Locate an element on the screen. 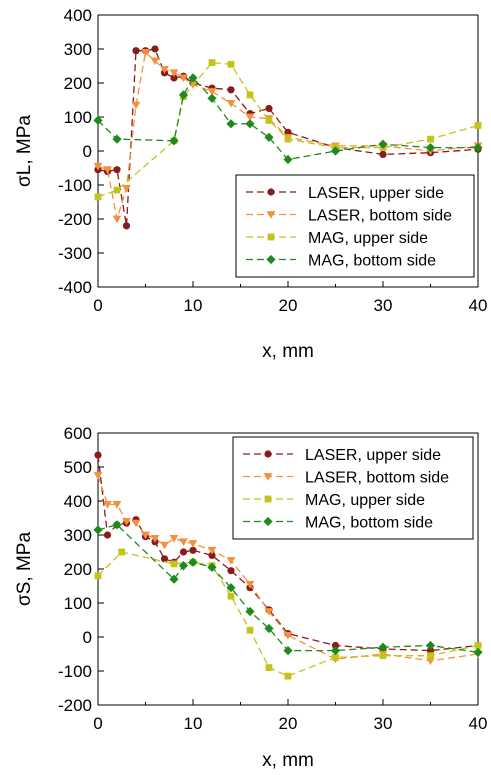 The image size is (491, 775). y-tick-label: 400 is located at coordinates (78, 501).